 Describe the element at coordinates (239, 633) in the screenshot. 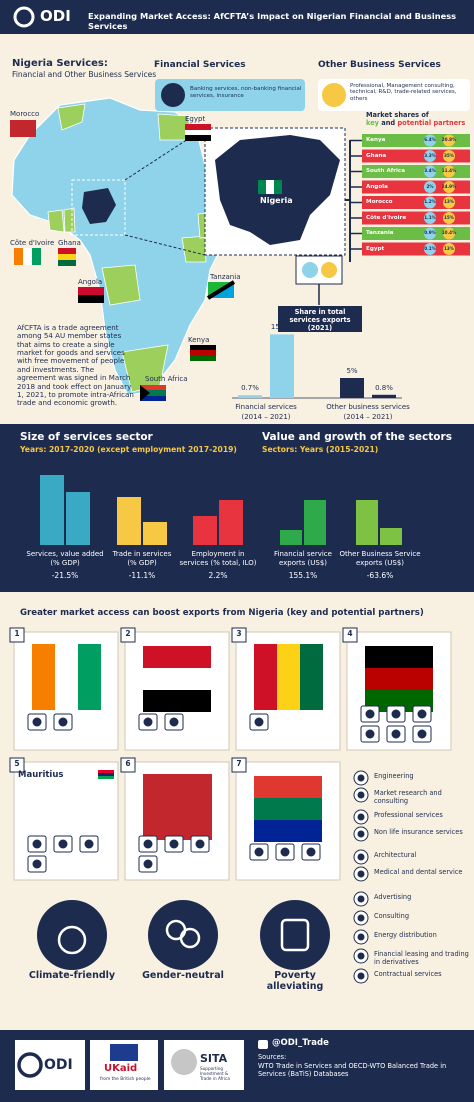

I see `card-number: 3` at that location.